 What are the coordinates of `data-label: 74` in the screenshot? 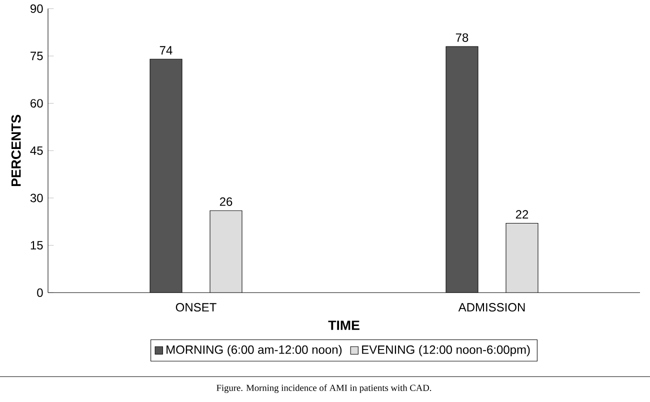 It's located at (166, 50).